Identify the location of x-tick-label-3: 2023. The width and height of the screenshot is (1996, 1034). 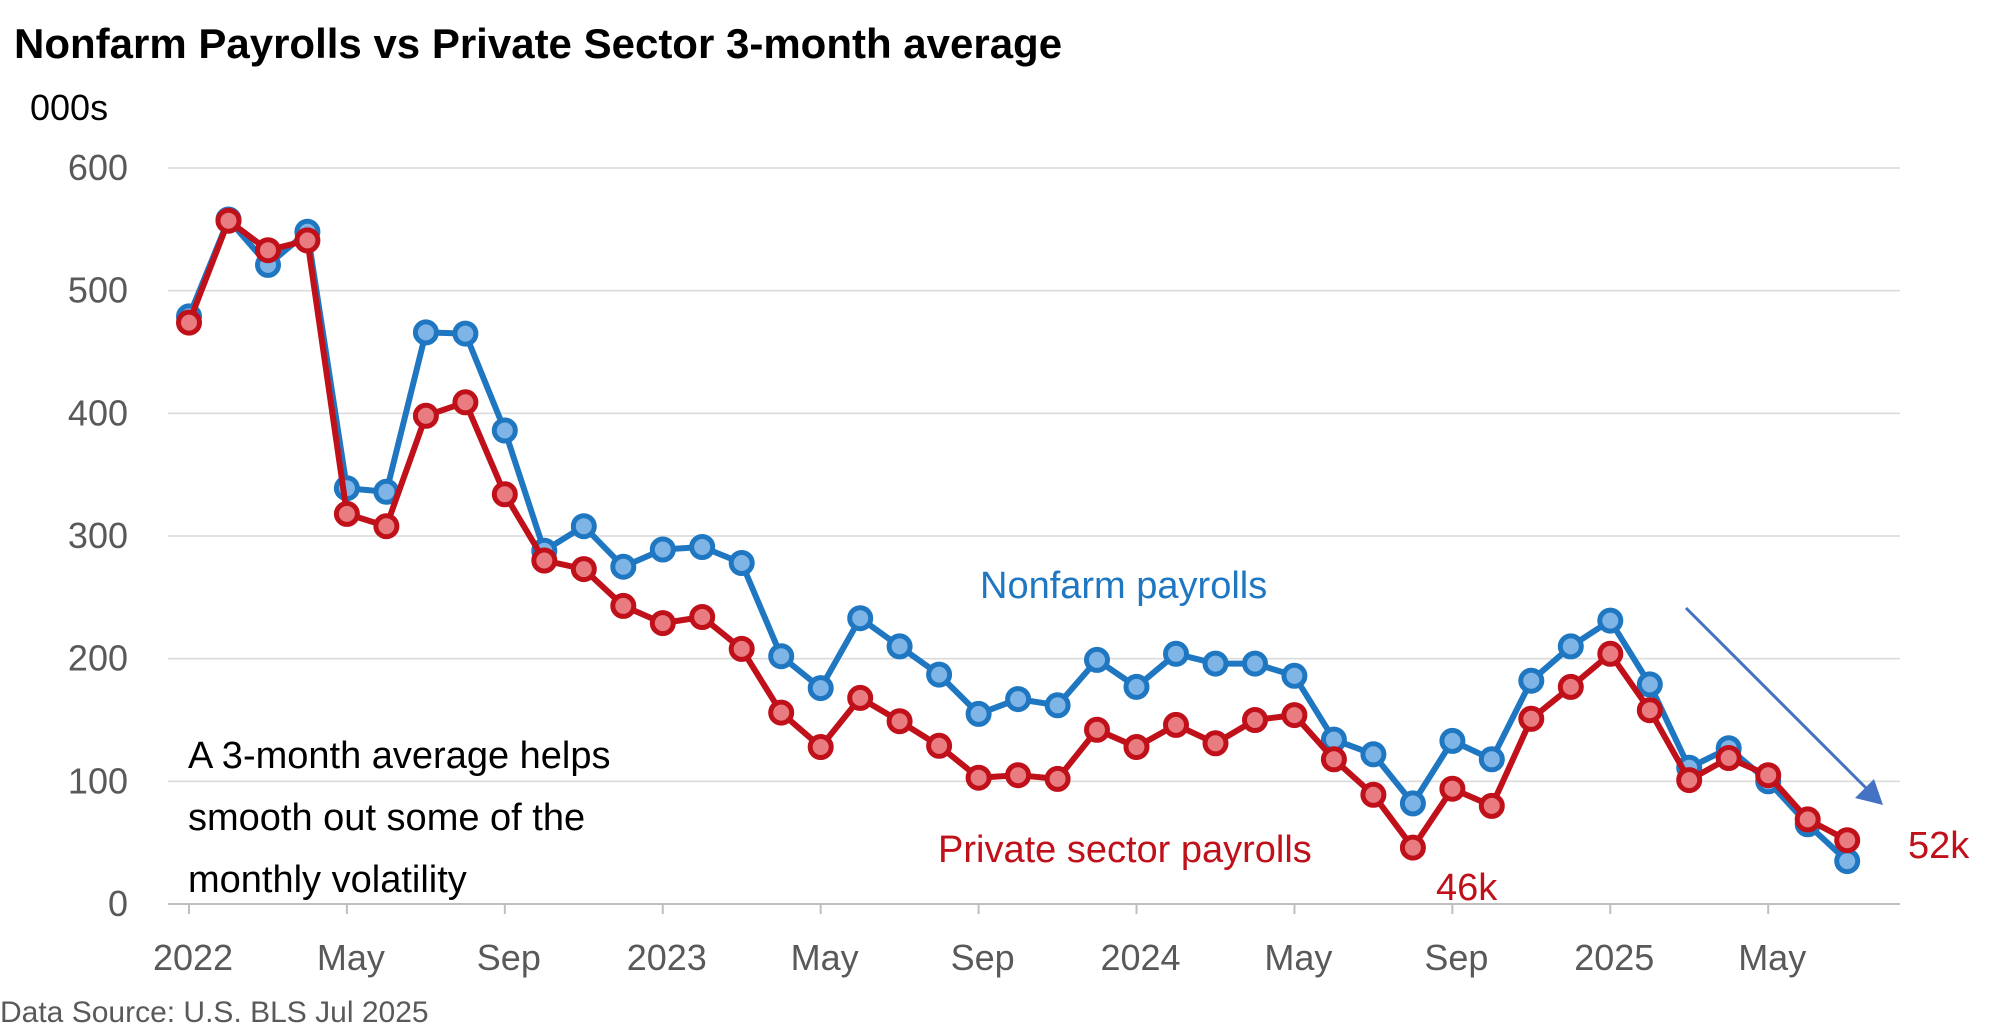
(667, 957).